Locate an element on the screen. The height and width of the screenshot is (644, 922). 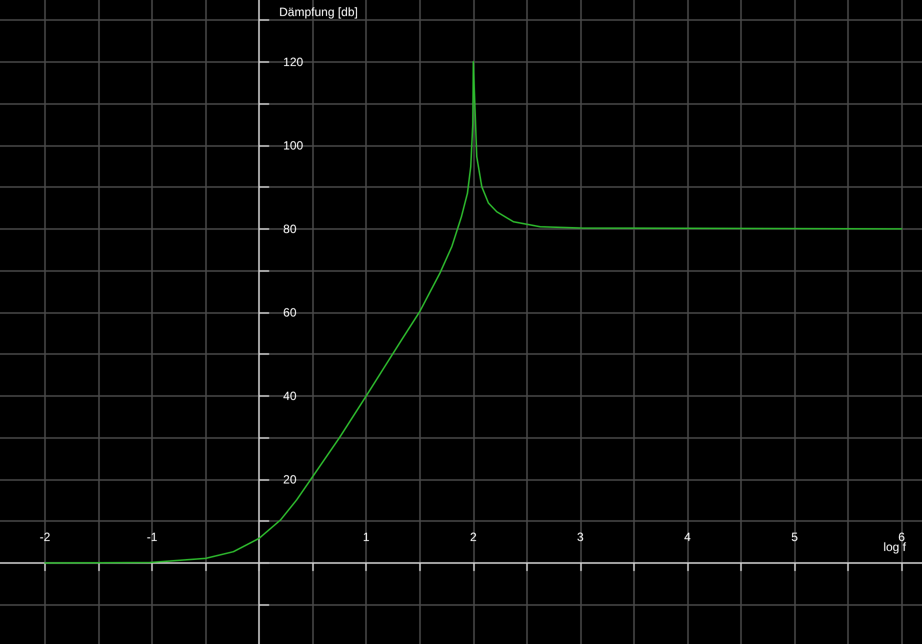
x-tick-label: 5 is located at coordinates (794, 537).